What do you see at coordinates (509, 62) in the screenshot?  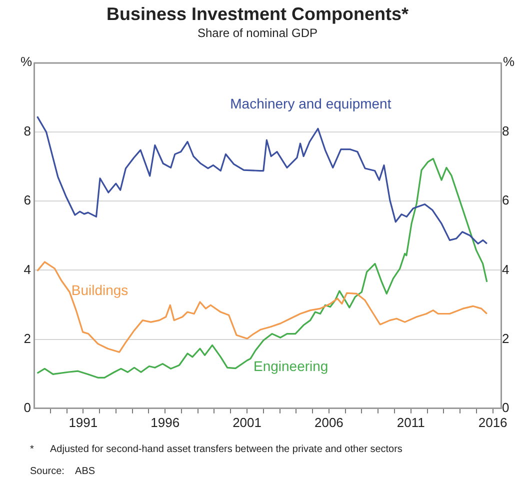 I see `y2-axis-title: %` at bounding box center [509, 62].